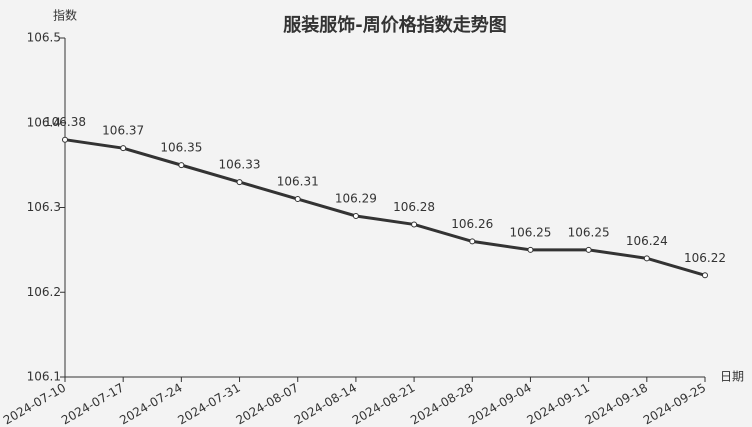 This screenshot has height=427, width=752. Describe the element at coordinates (394, 25) in the screenshot. I see `chart-title: 服装服饰-周价格指数走势图` at that location.